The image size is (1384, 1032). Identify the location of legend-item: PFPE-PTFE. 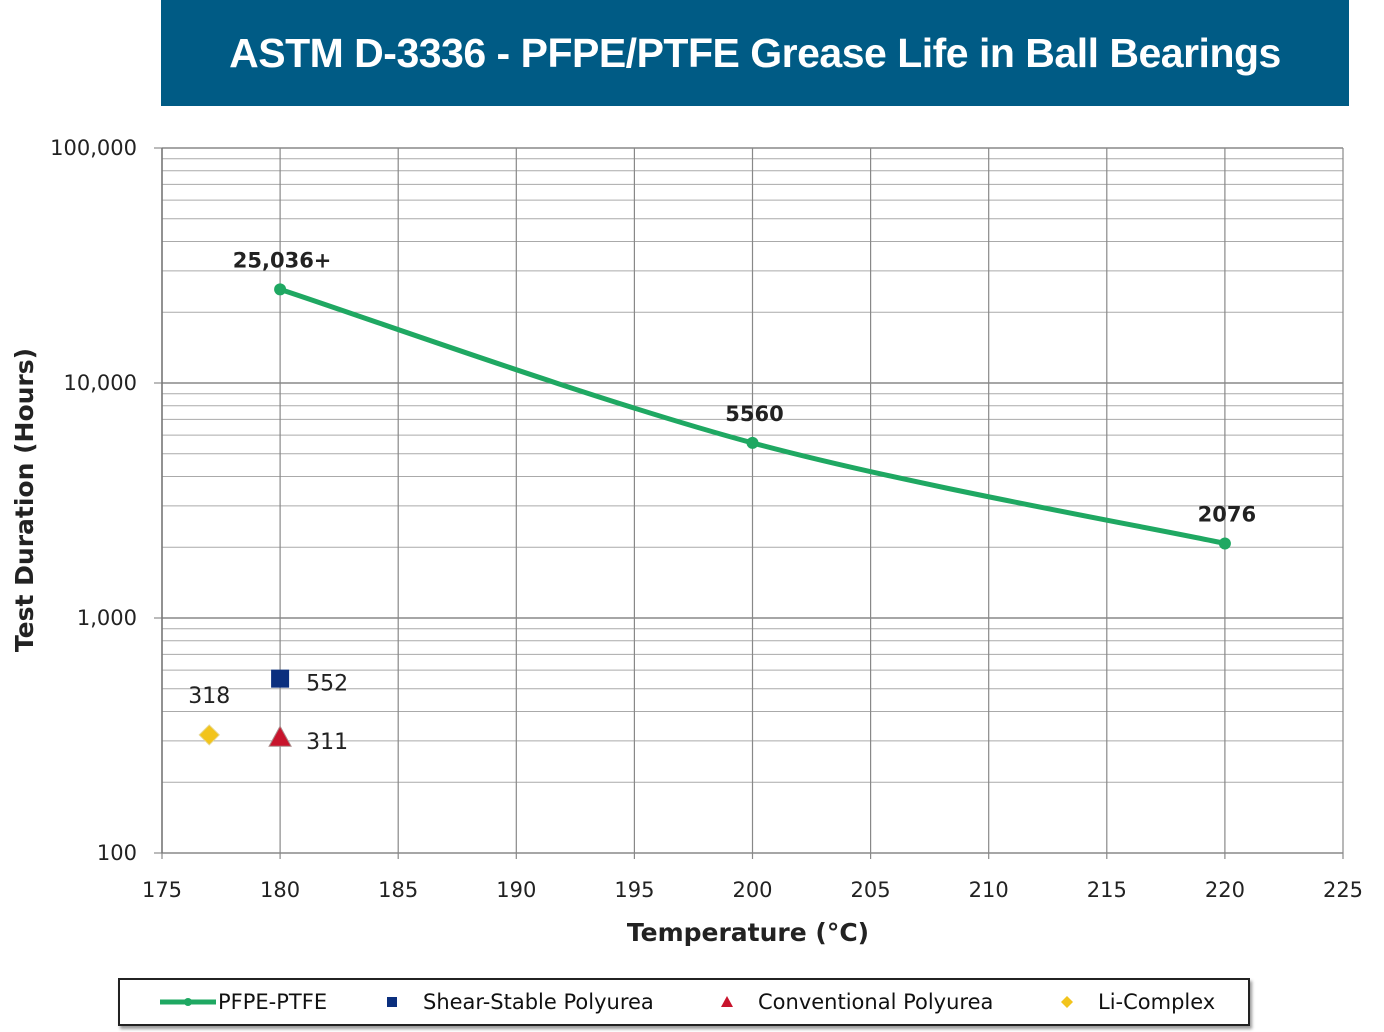
(243, 1002).